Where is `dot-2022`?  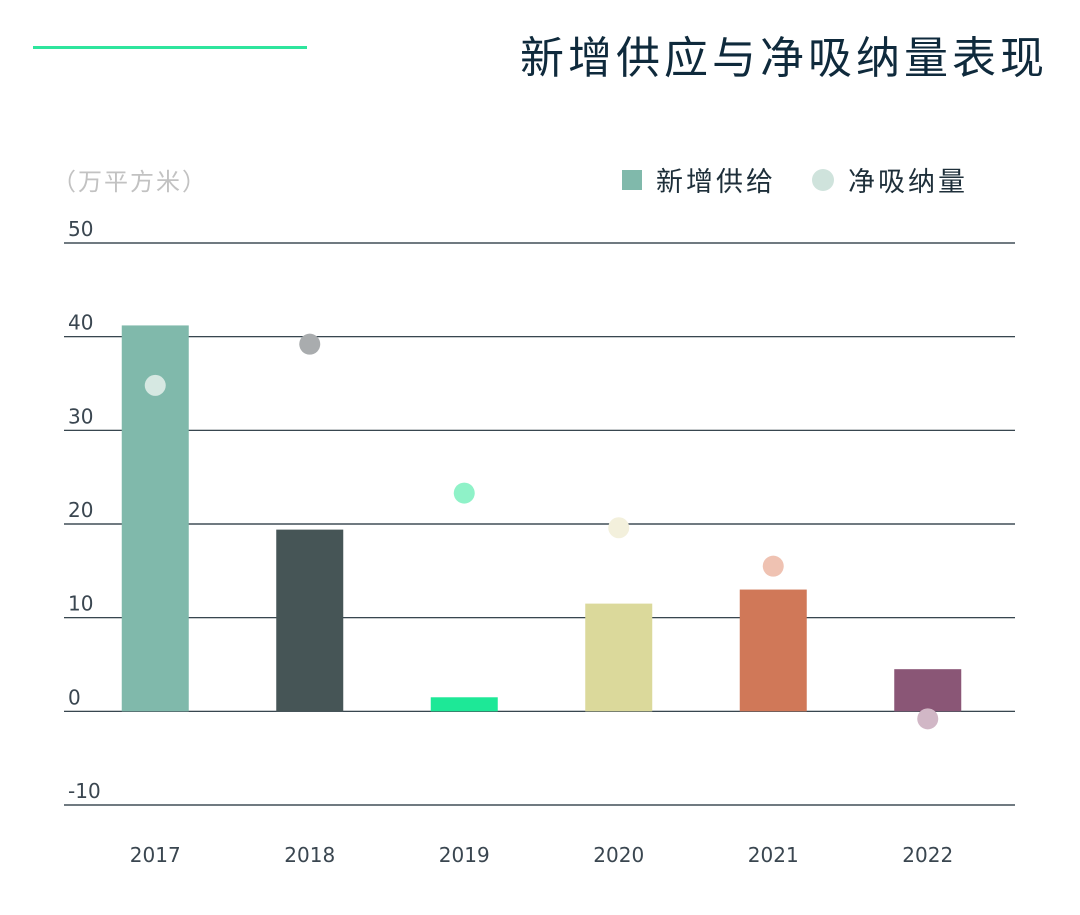 dot-2022 is located at coordinates (928, 719).